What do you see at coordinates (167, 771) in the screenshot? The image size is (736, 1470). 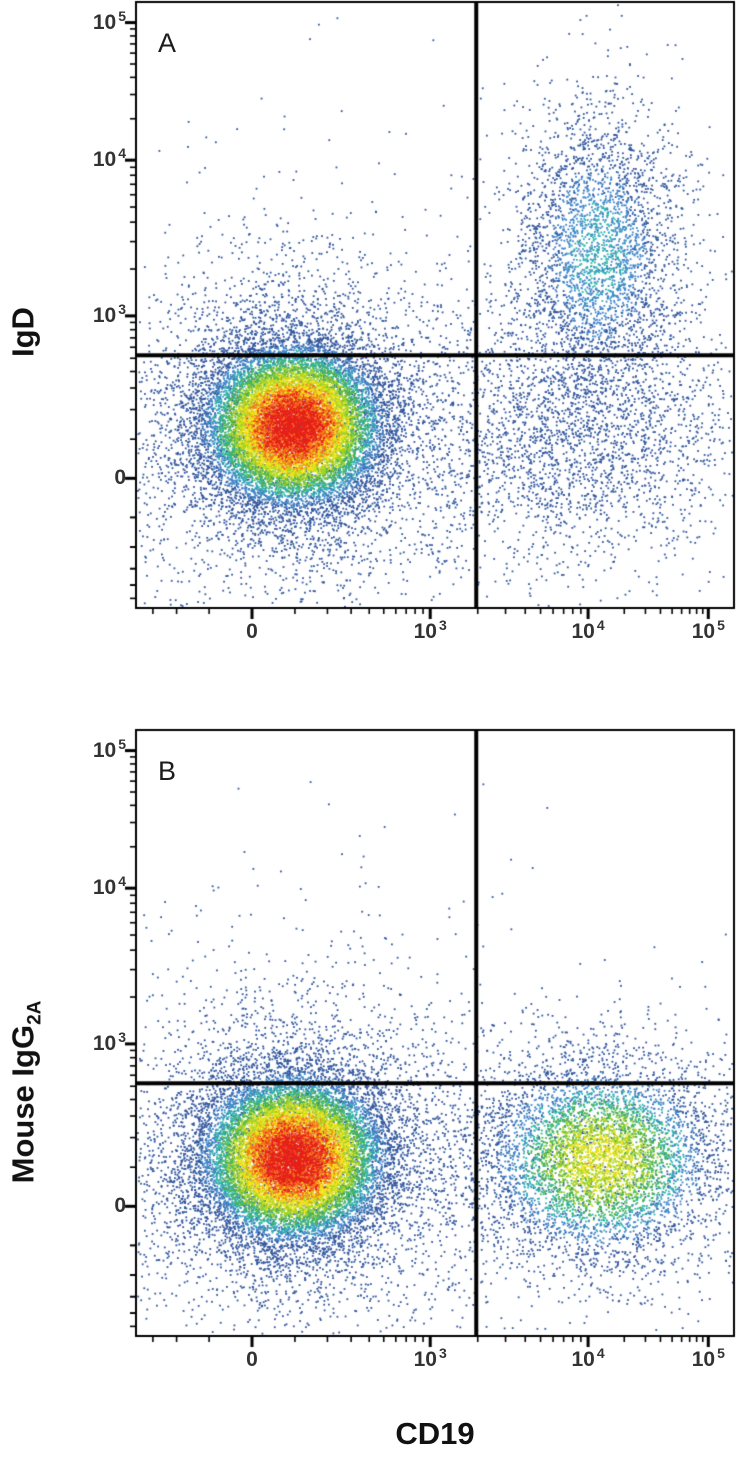 I see `panel-b-letter: B` at bounding box center [167, 771].